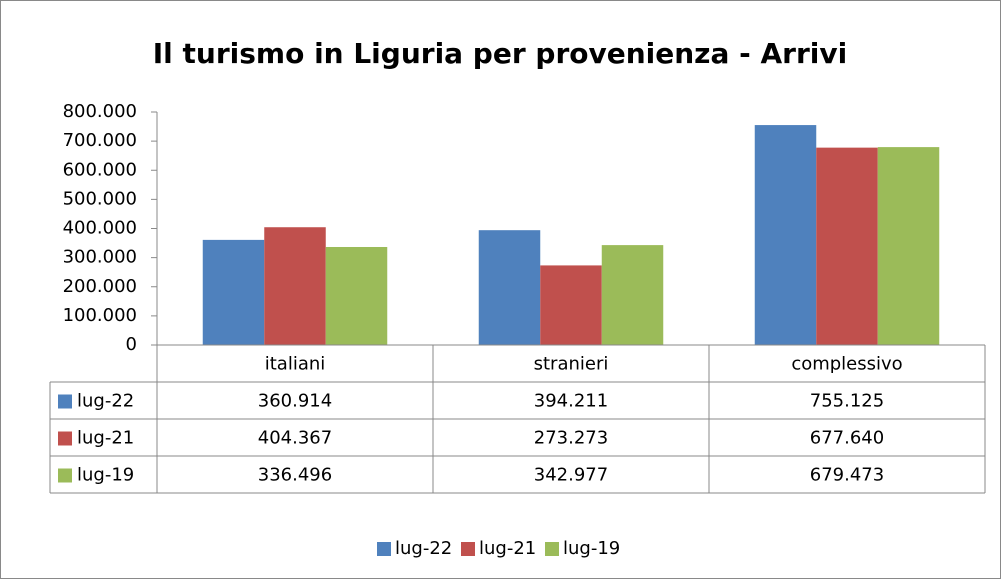  Describe the element at coordinates (507, 548) in the screenshot. I see `legend-label: lug-21` at that location.